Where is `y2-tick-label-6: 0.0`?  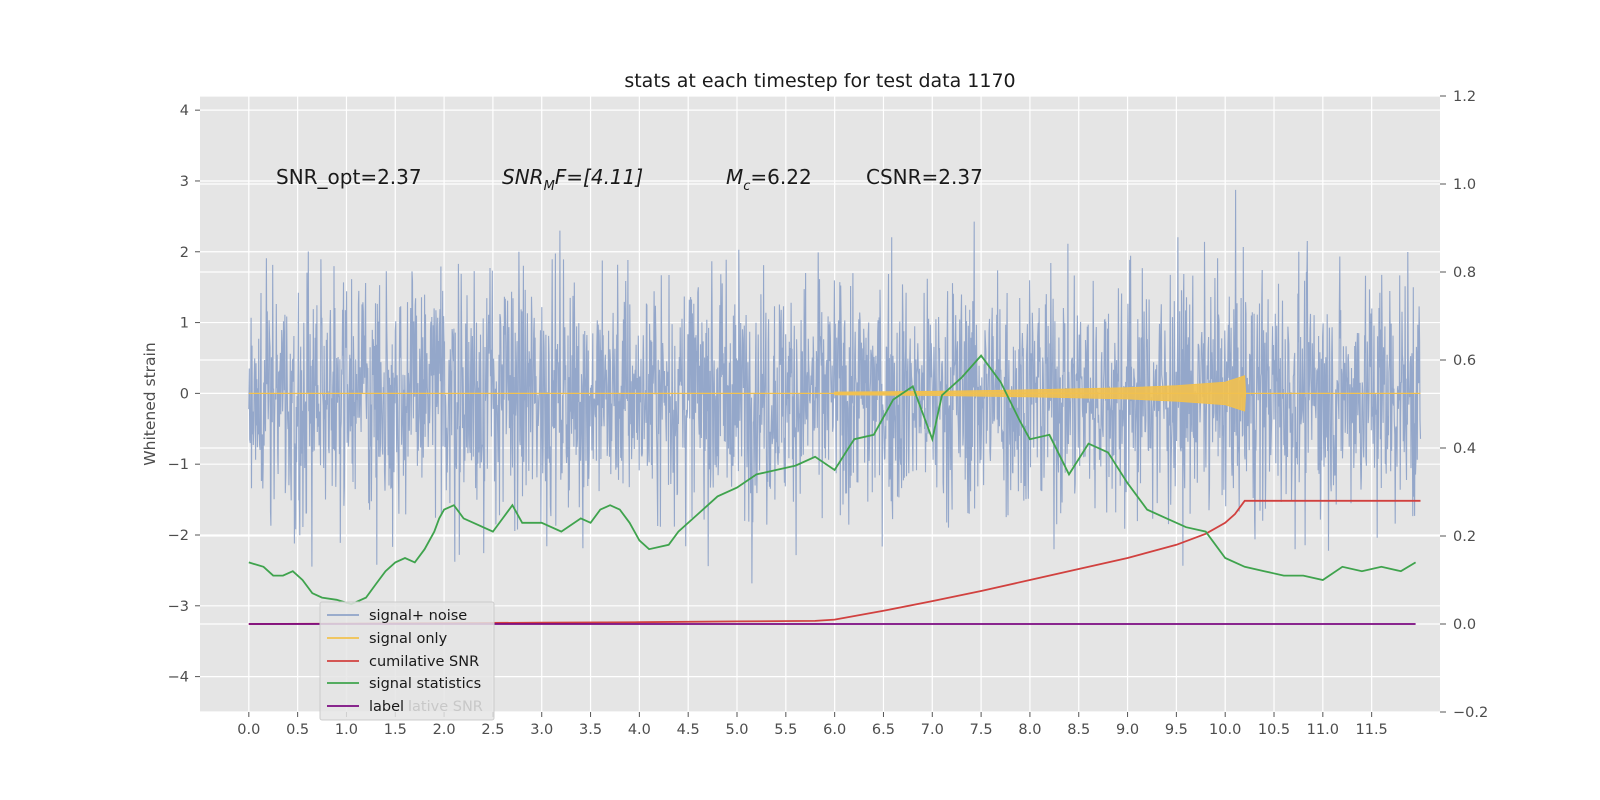
y2-tick-label-6: 0.0 is located at coordinates (1464, 625).